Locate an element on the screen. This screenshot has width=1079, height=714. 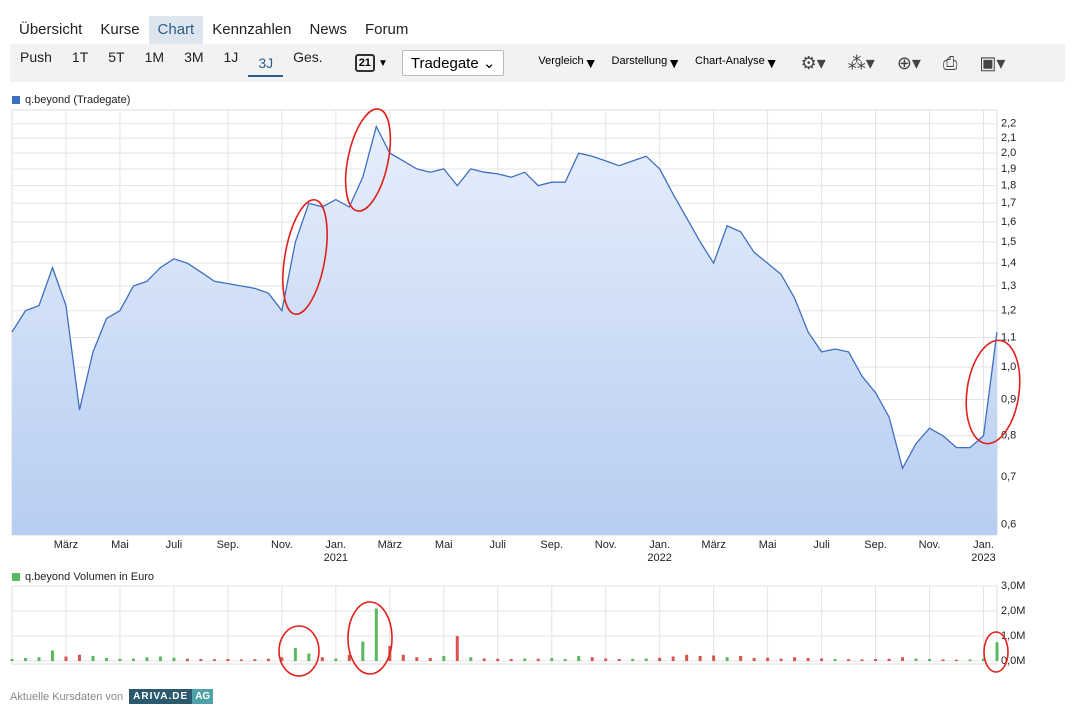
range-button: 3J is located at coordinates (266, 66).